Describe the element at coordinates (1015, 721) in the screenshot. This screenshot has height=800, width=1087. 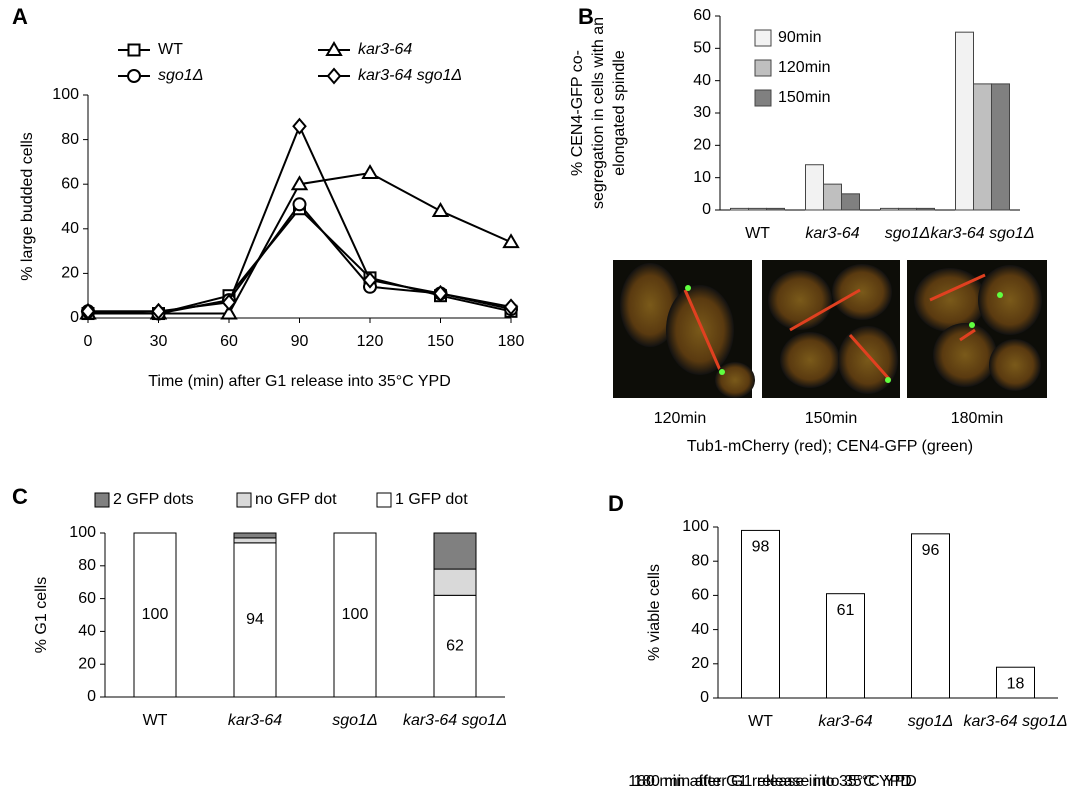
I see `x-tick-label: kar3-64 sgo1Δ` at that location.